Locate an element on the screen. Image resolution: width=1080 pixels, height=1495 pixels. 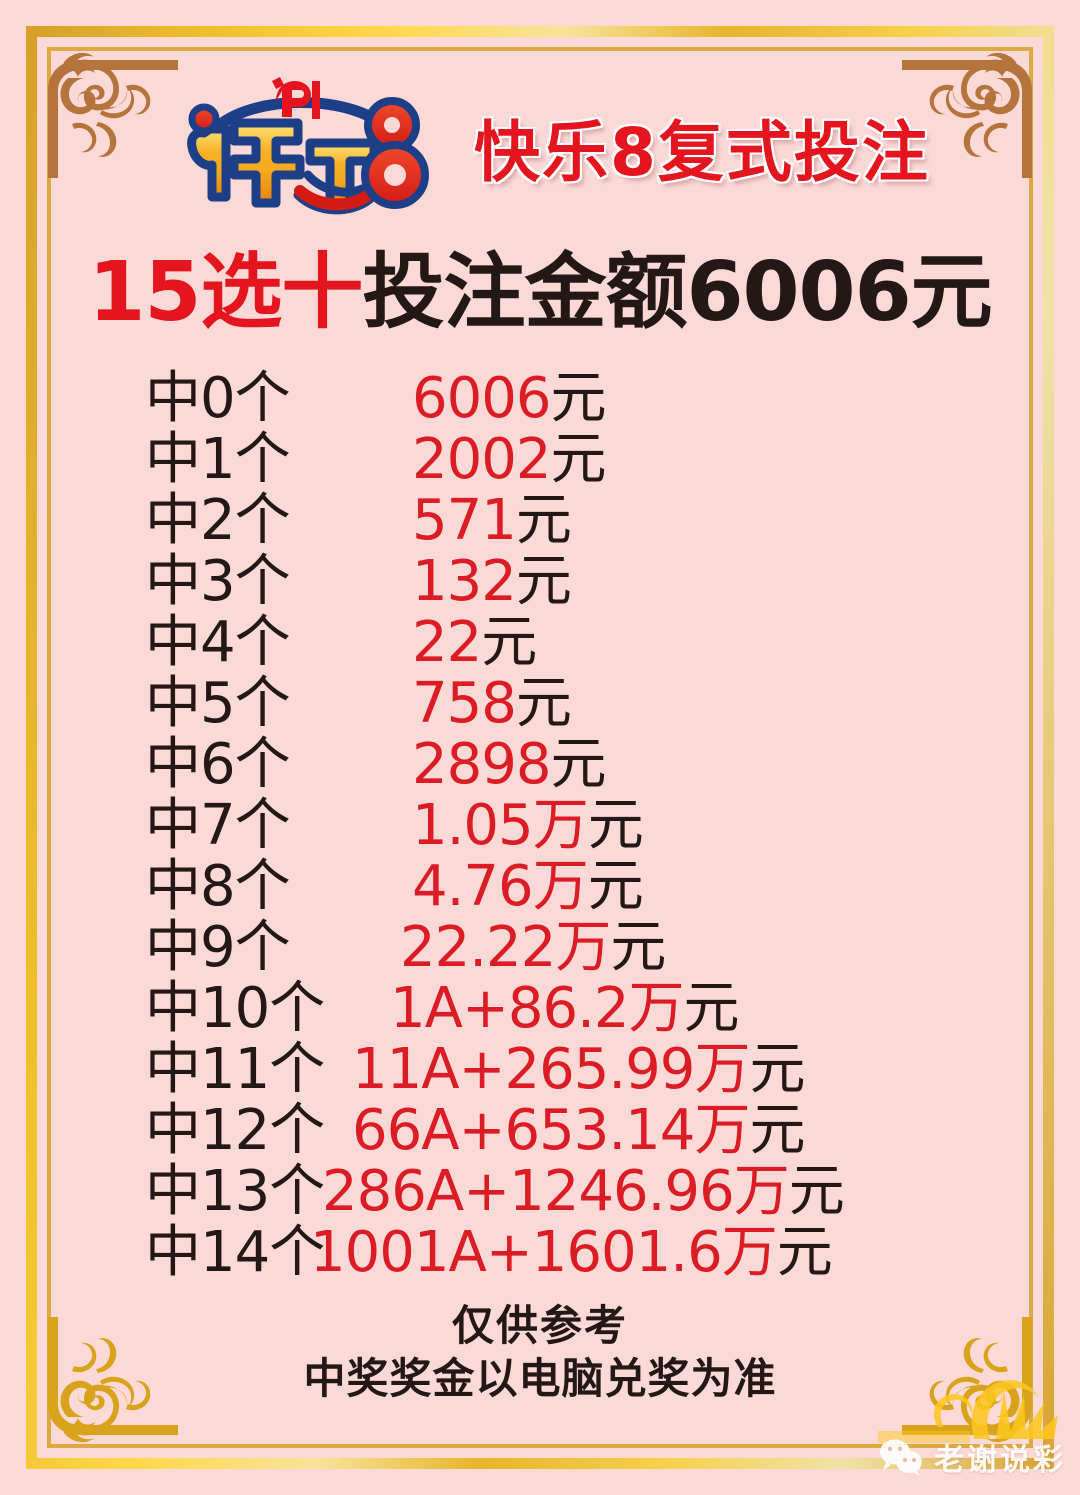
row-match-count-label: 中1个 is located at coordinates (218, 459).